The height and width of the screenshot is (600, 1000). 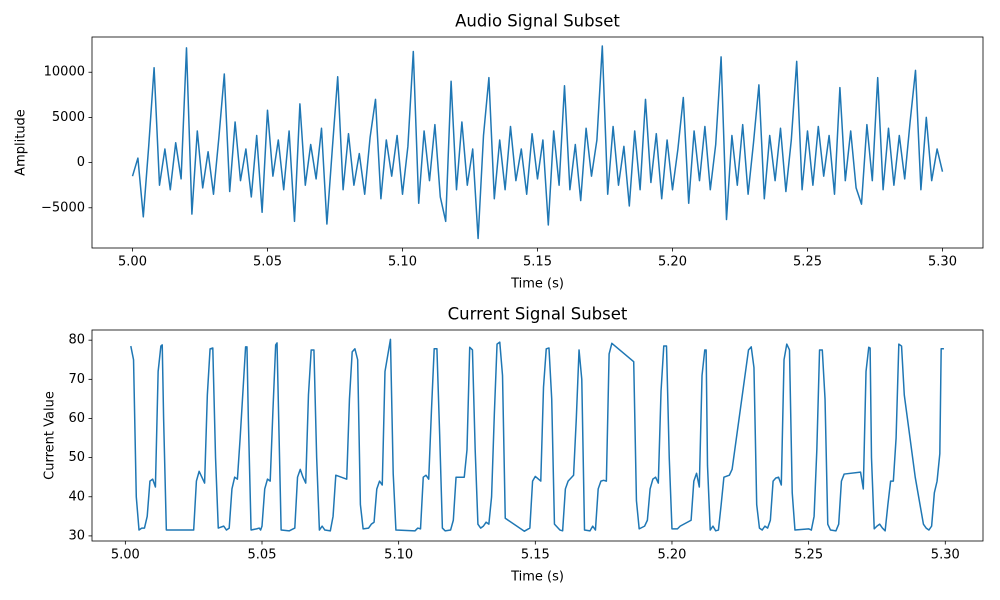 What do you see at coordinates (64, 72) in the screenshot?
I see `y-tick-label: 10000` at bounding box center [64, 72].